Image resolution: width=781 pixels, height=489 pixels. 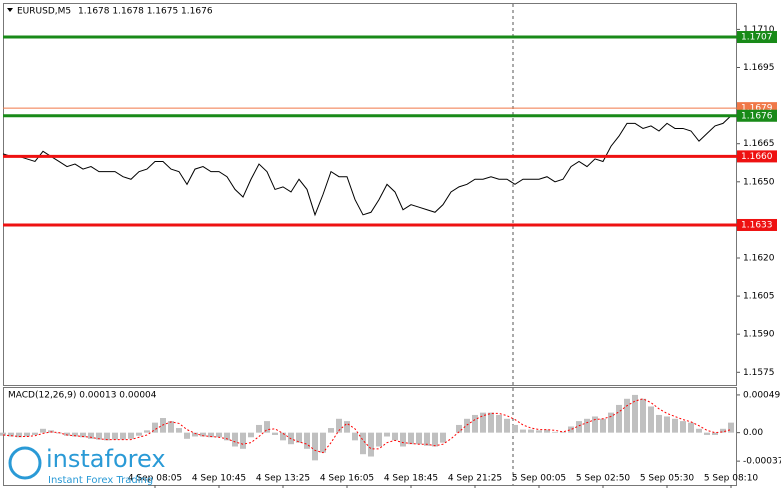 I want to click on level-line-label: 1.1660, so click(x=757, y=157).